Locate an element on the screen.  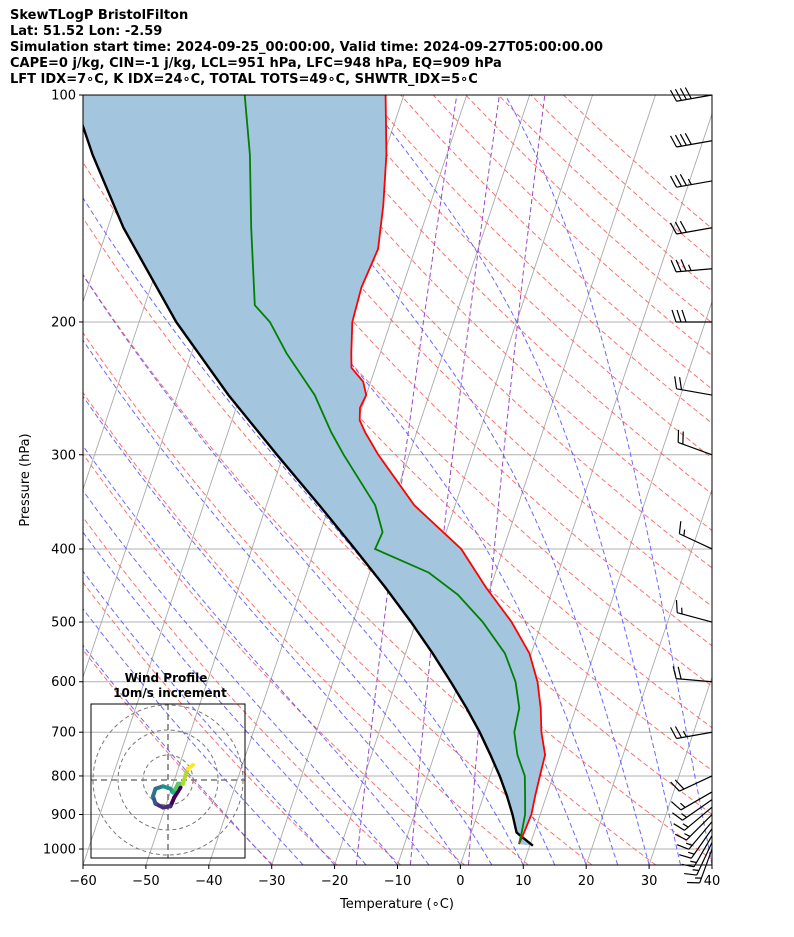
lat-lon: Lat: 51.52 Lon: -2.59 is located at coordinates (86, 31).